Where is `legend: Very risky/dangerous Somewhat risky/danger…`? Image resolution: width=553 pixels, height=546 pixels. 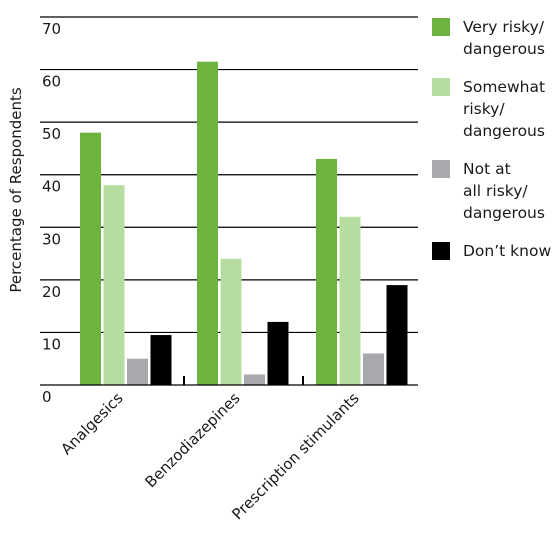
legend: Very risky/dangerous Somewhat risky/danger… is located at coordinates (491, 139).